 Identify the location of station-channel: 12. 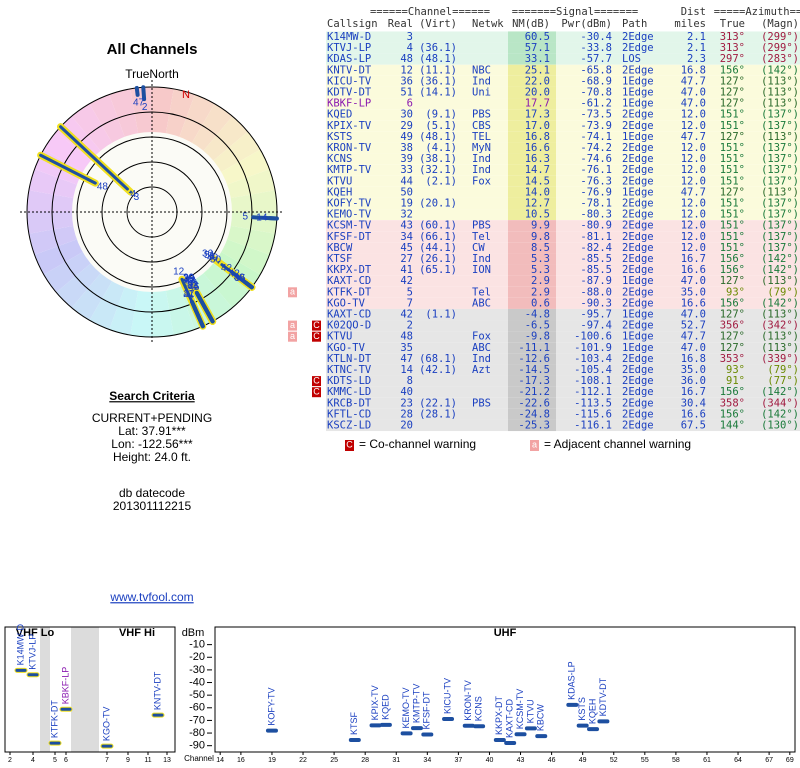
(179, 272).